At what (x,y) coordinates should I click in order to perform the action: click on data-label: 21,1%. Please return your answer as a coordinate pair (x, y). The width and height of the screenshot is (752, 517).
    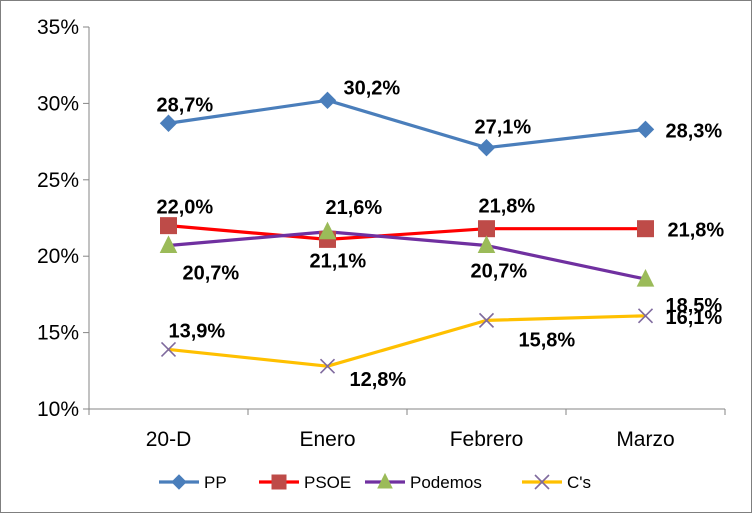
    Looking at the image, I should click on (338, 261).